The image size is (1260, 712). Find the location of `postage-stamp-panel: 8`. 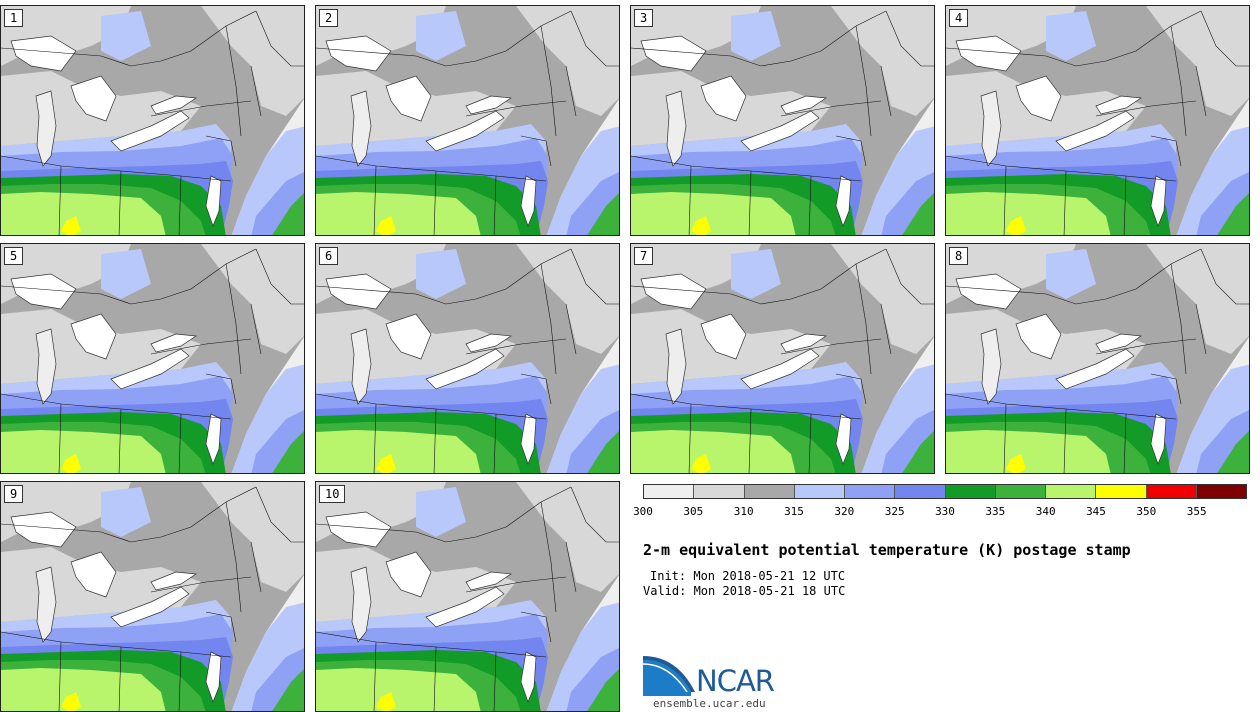

postage-stamp-panel: 8 is located at coordinates (1097, 358).